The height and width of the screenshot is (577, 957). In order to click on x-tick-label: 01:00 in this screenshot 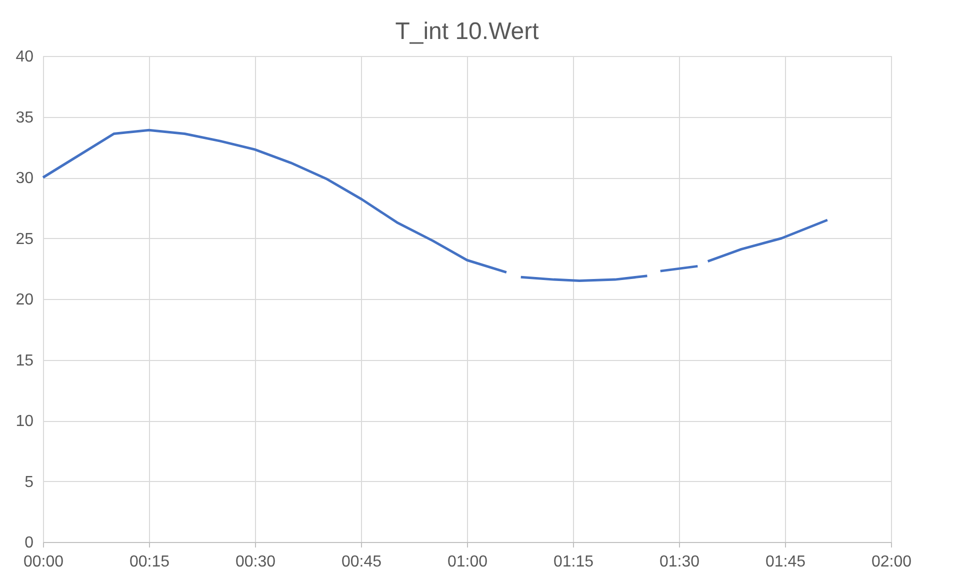, I will do `click(467, 562)`.